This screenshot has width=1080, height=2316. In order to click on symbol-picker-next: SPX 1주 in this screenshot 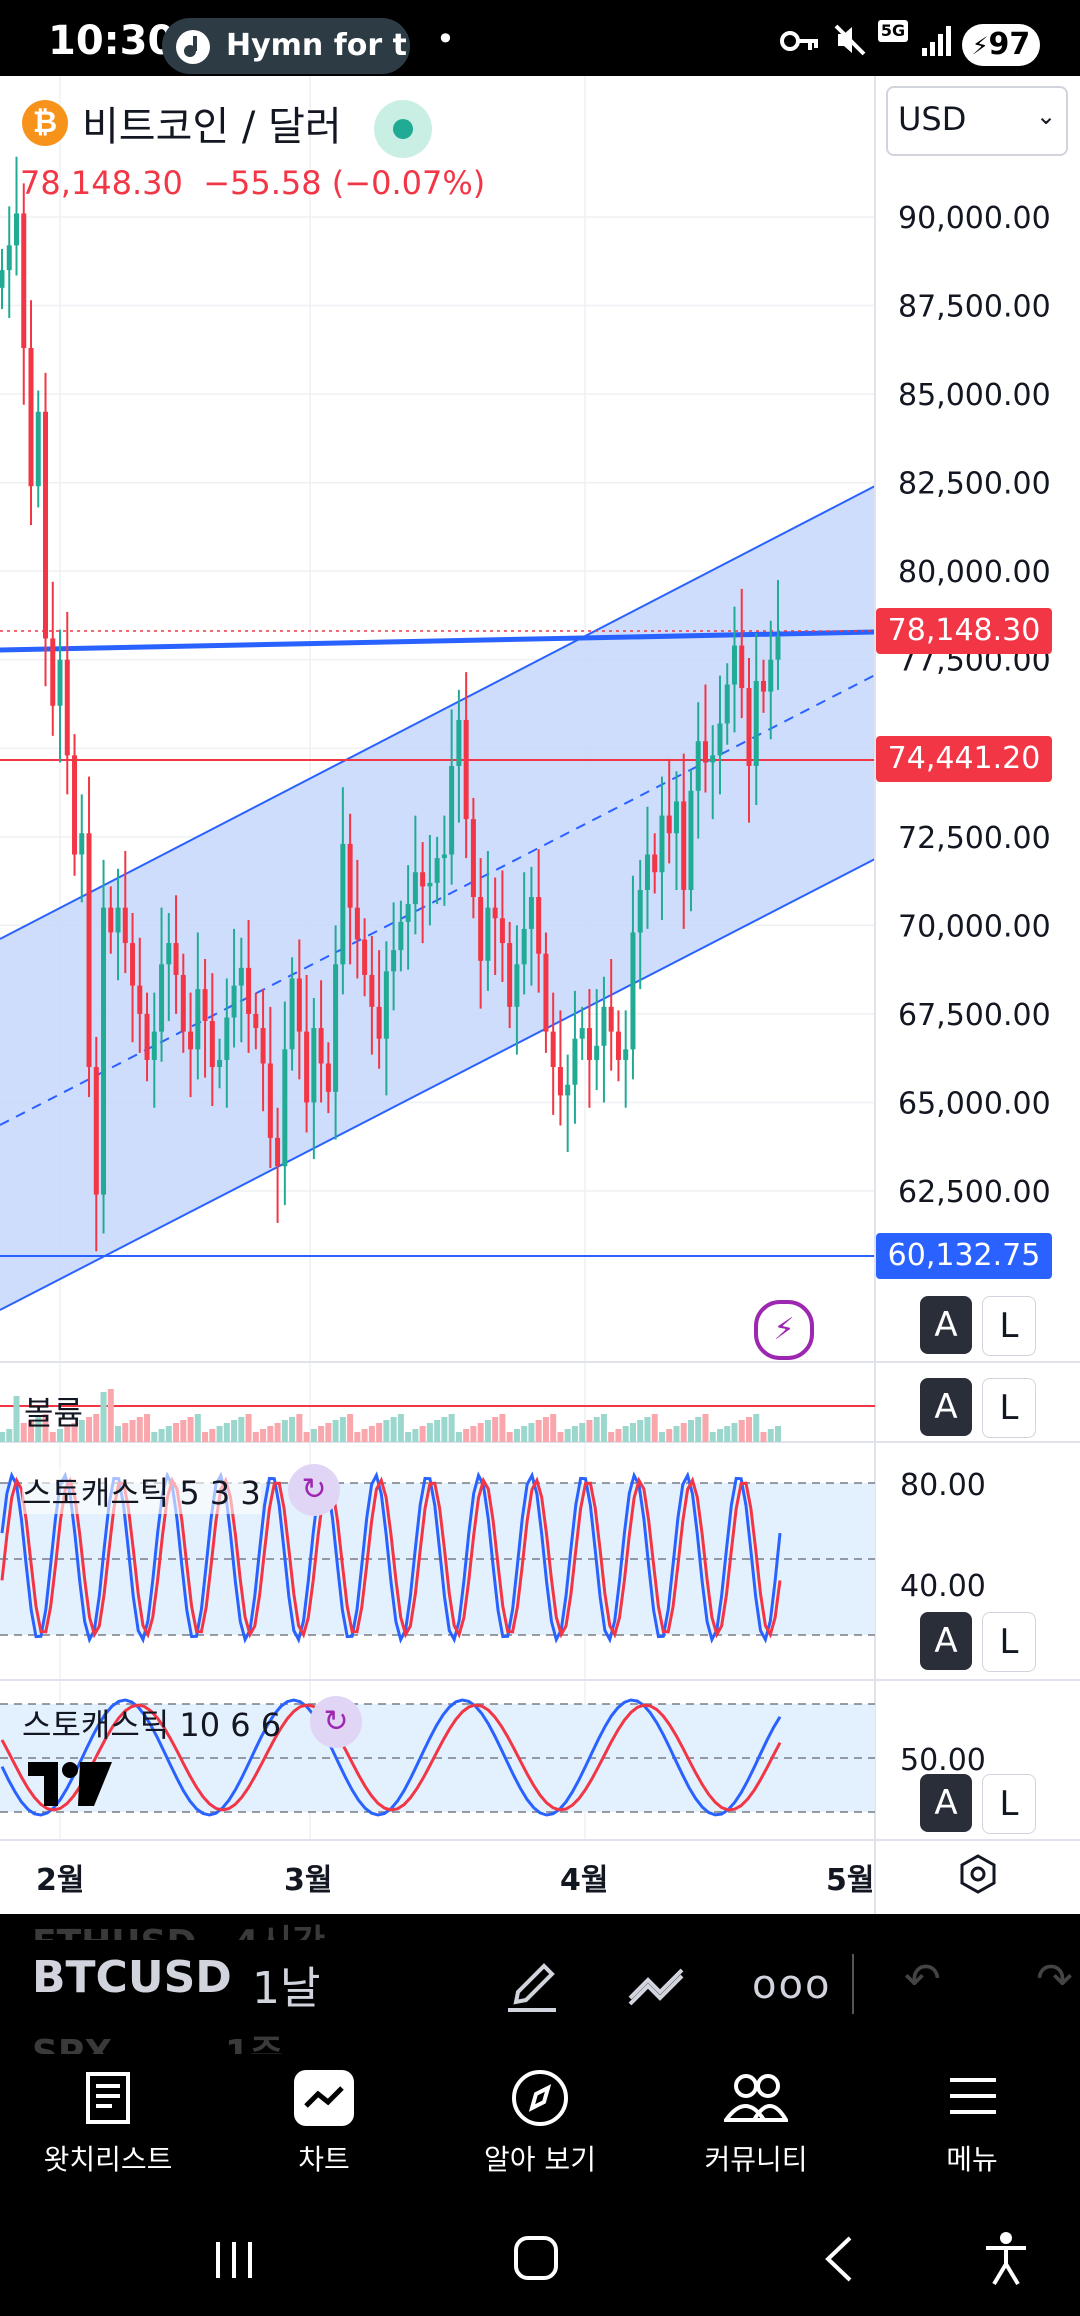, I will do `click(158, 2043)`.